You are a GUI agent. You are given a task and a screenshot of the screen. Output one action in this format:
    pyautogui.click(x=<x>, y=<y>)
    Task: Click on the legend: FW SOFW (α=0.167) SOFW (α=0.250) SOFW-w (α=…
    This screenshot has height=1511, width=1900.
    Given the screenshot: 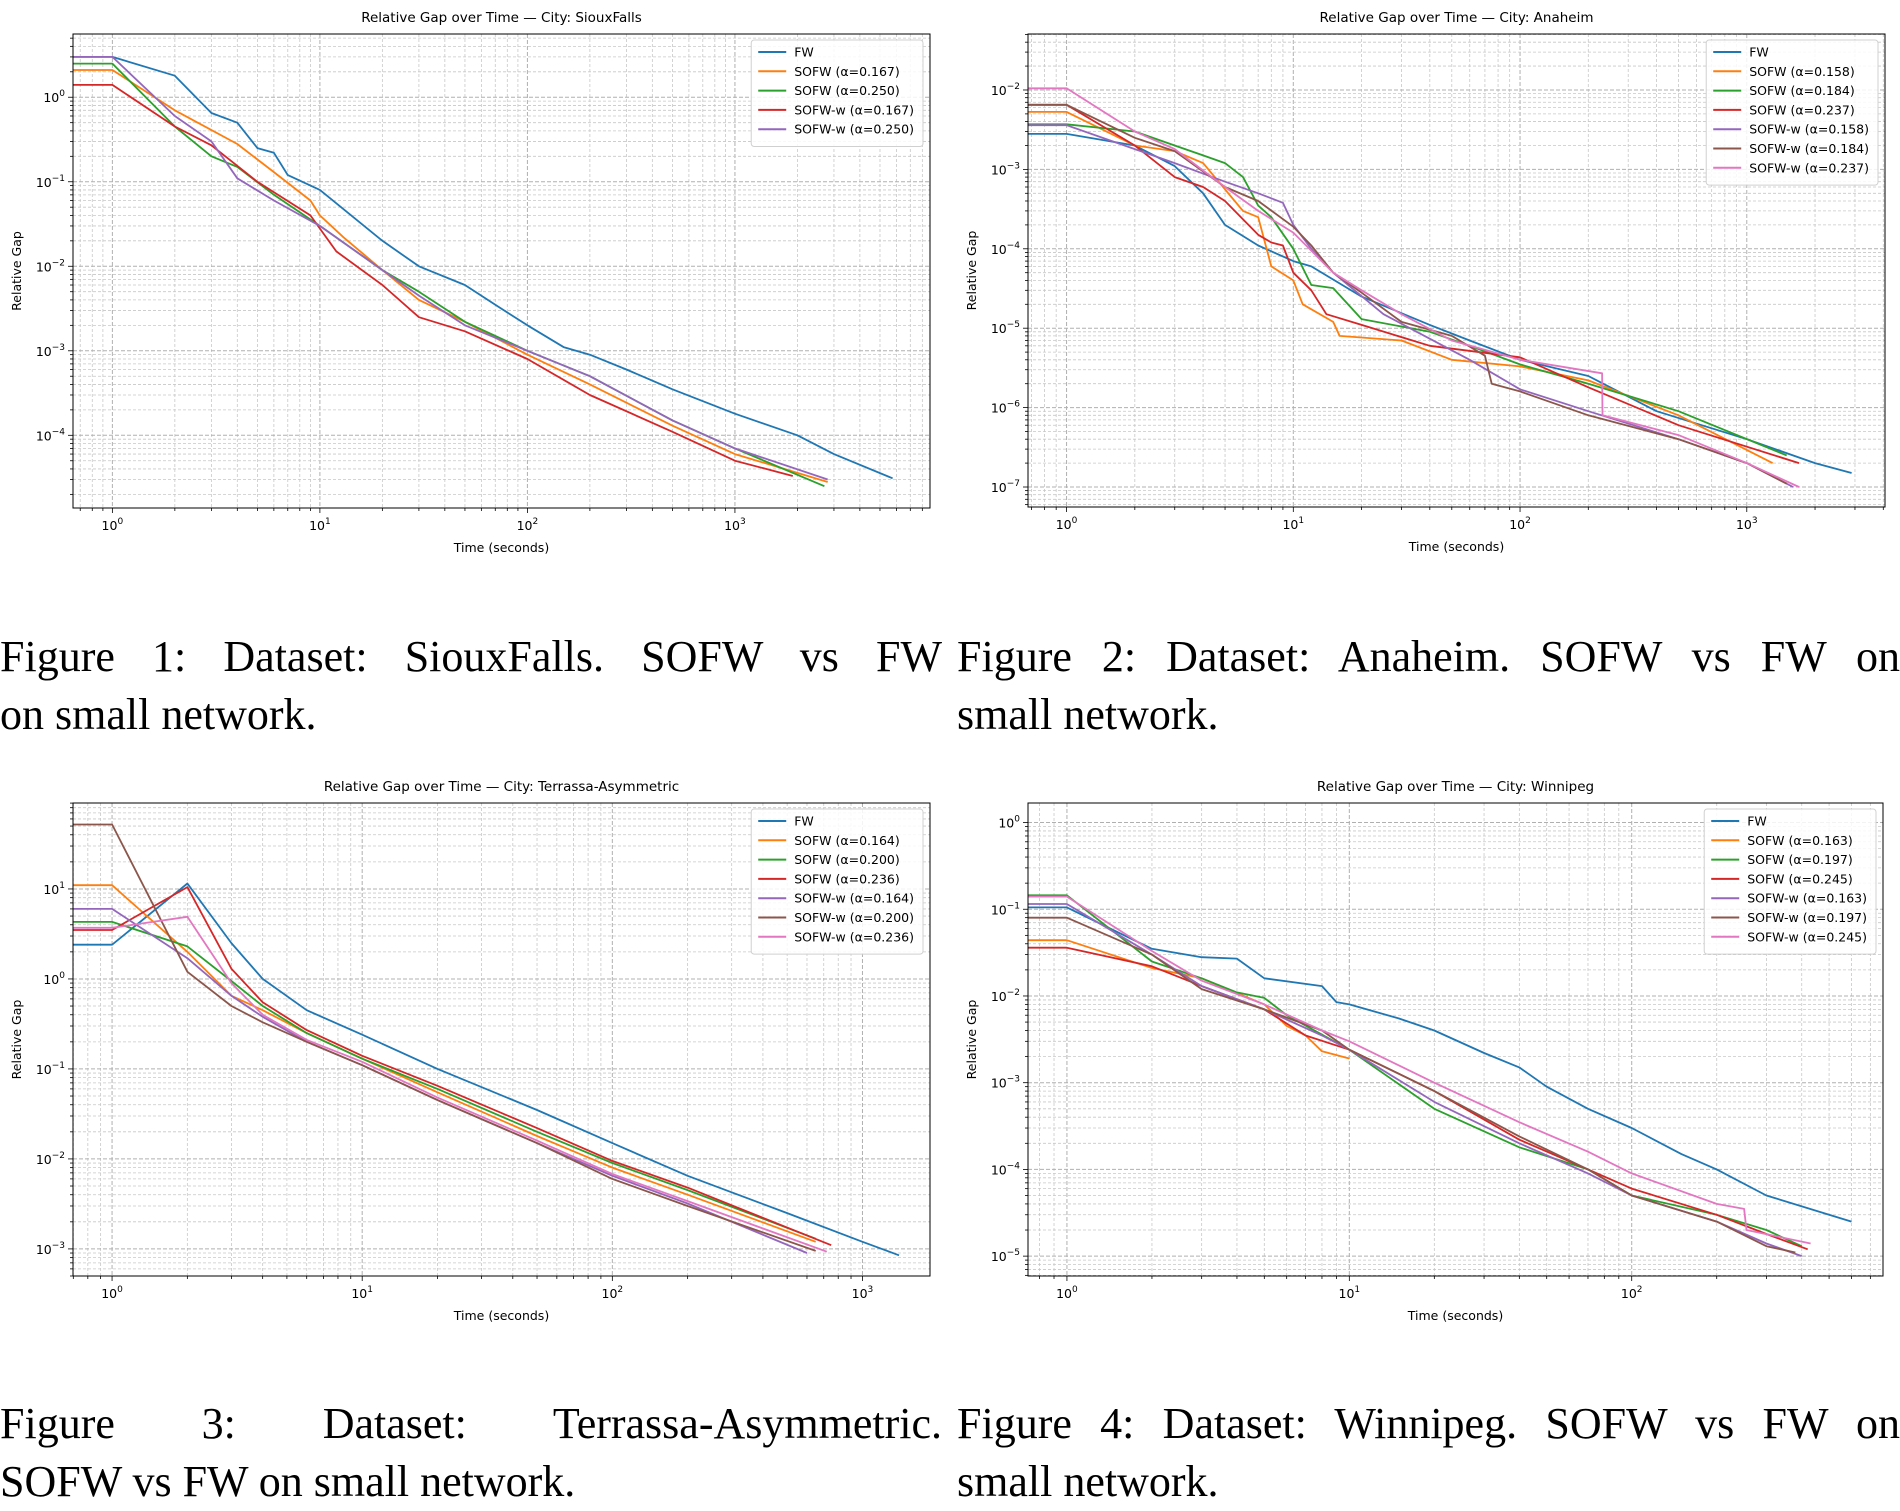 What is the action you would take?
    pyautogui.click(x=837, y=93)
    